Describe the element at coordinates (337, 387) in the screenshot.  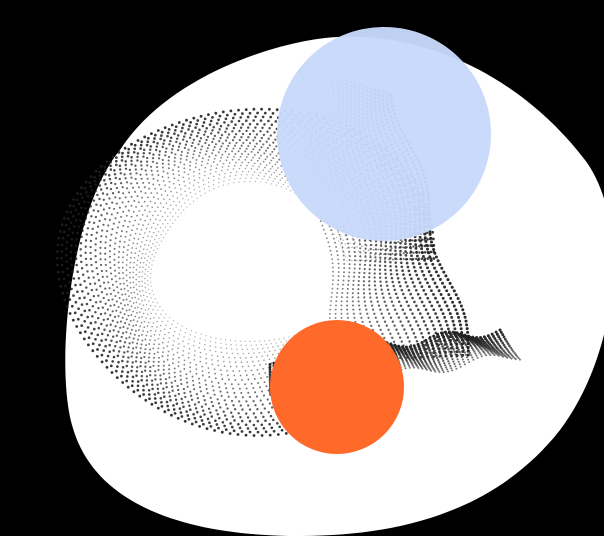
I see `orange-circle-icon` at that location.